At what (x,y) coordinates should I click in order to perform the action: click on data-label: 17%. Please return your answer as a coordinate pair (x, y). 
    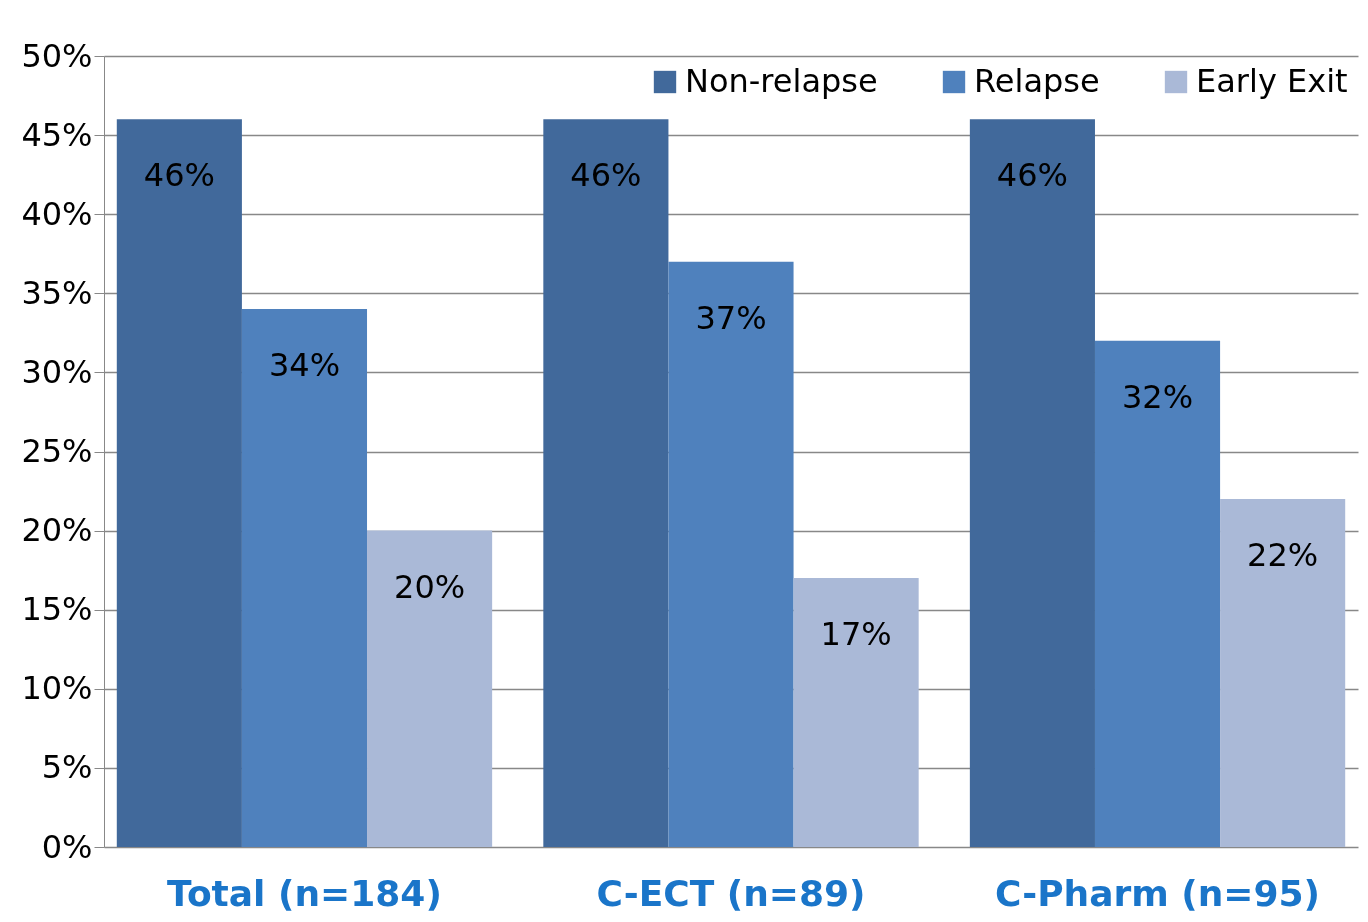
    Looking at the image, I should click on (856, 634).